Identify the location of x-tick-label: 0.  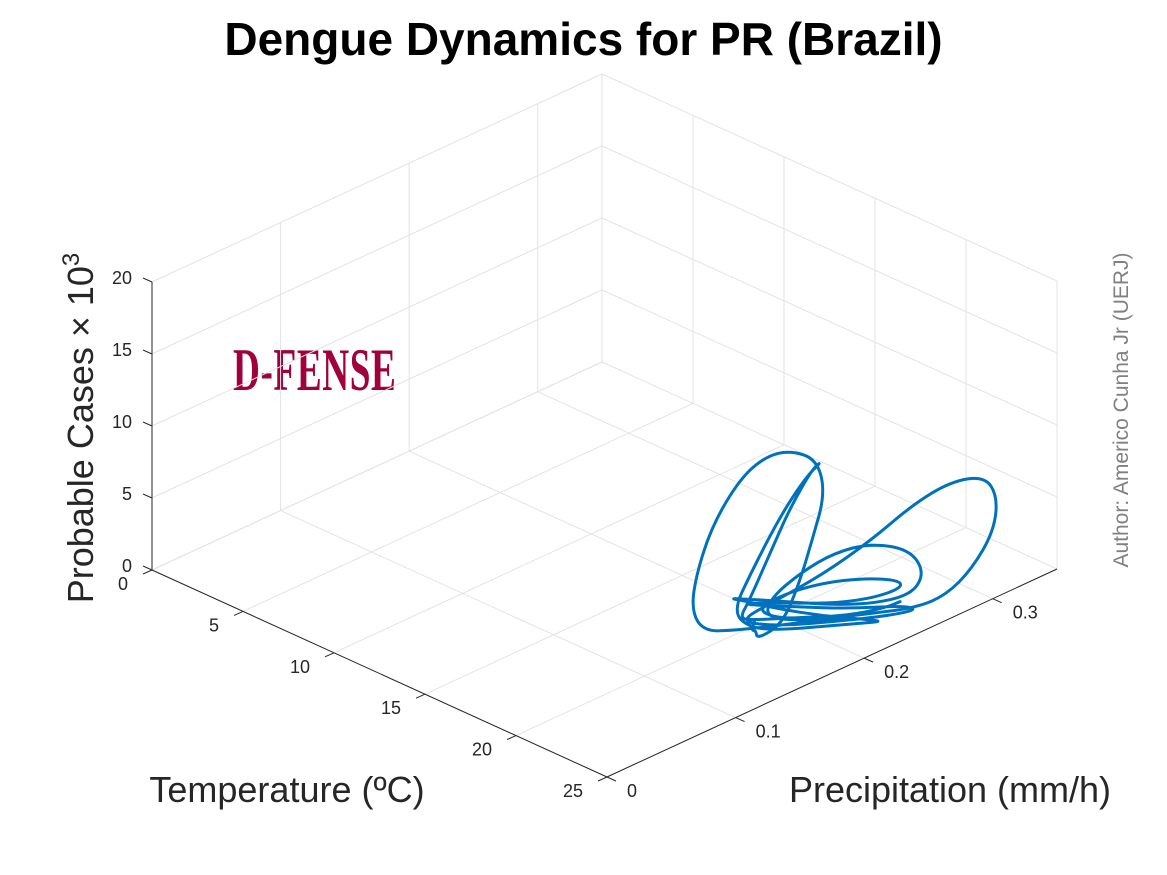
(123, 584).